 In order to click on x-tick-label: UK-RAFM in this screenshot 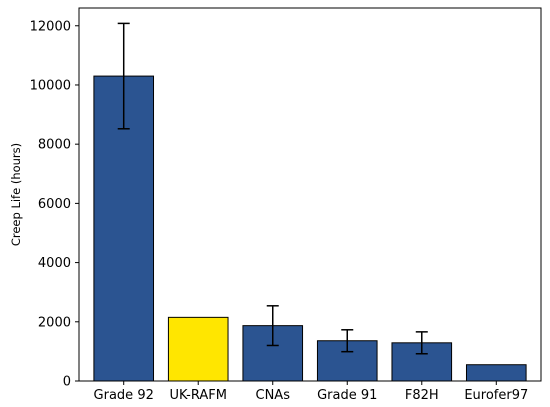, I will do `click(197, 395)`.